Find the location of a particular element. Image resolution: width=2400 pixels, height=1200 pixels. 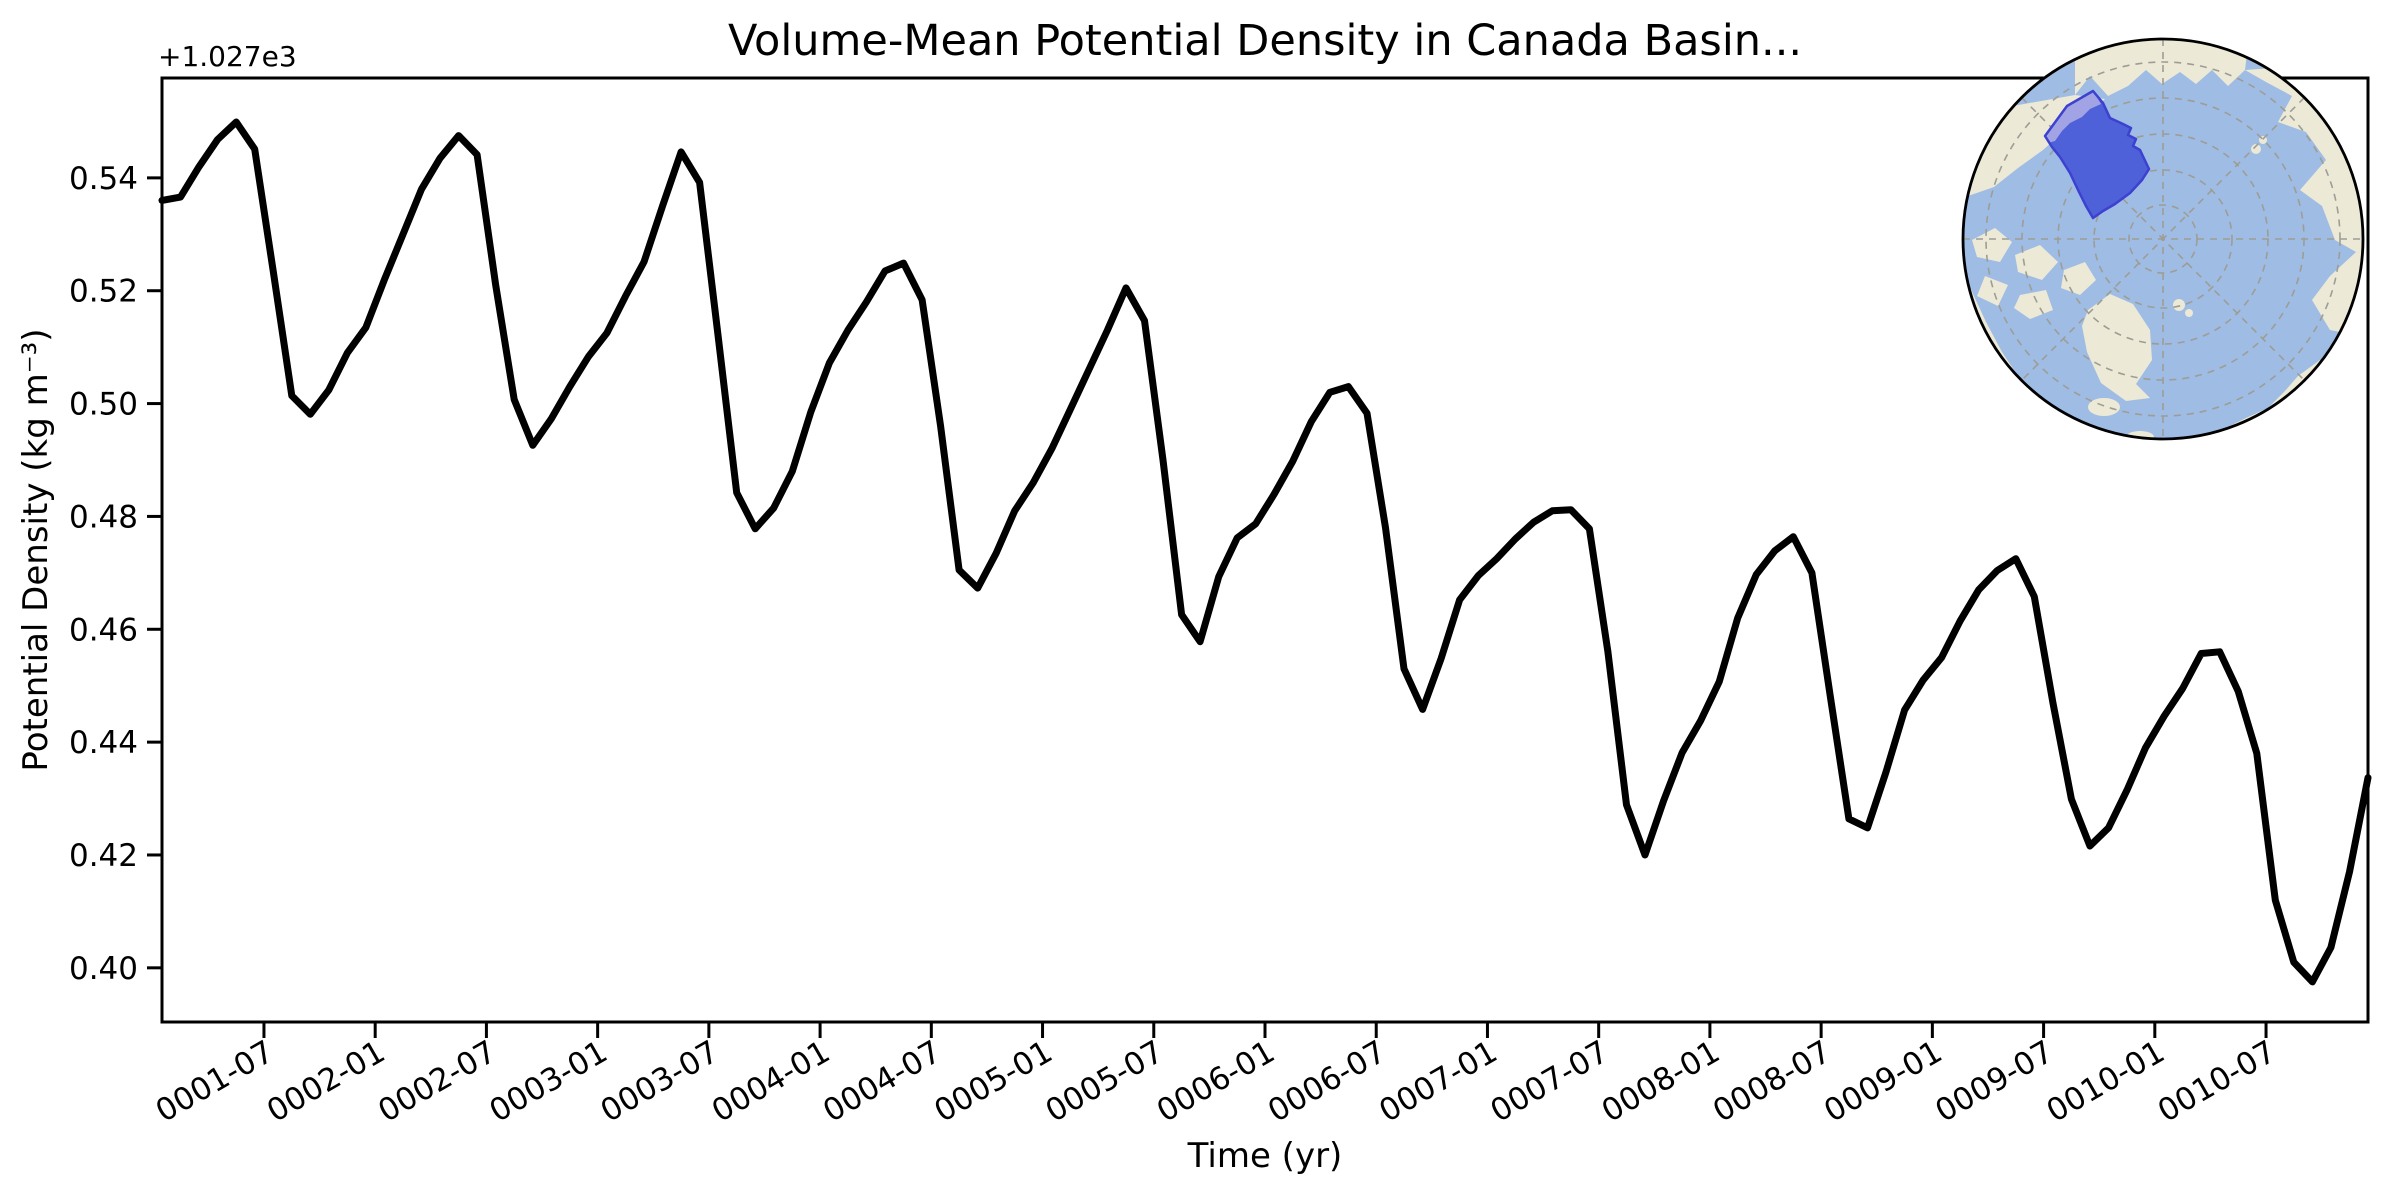

x-tick-label: 0006-01 is located at coordinates (1216, 1082).